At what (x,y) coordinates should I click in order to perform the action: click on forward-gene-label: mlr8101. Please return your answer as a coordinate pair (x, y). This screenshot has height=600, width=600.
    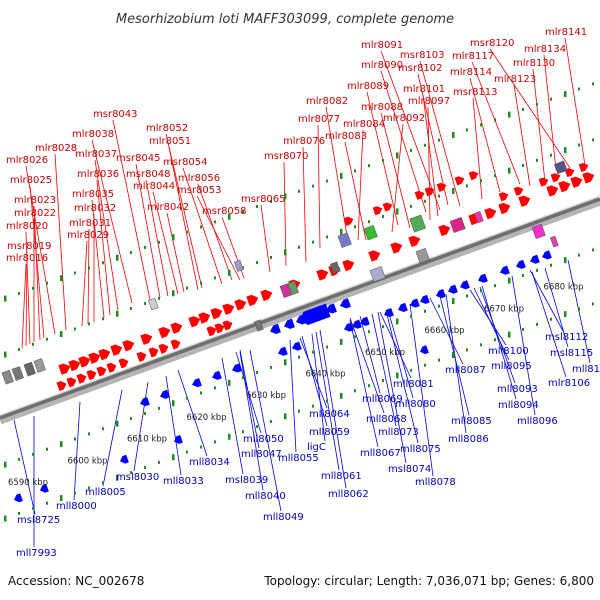
    Looking at the image, I should click on (424, 89).